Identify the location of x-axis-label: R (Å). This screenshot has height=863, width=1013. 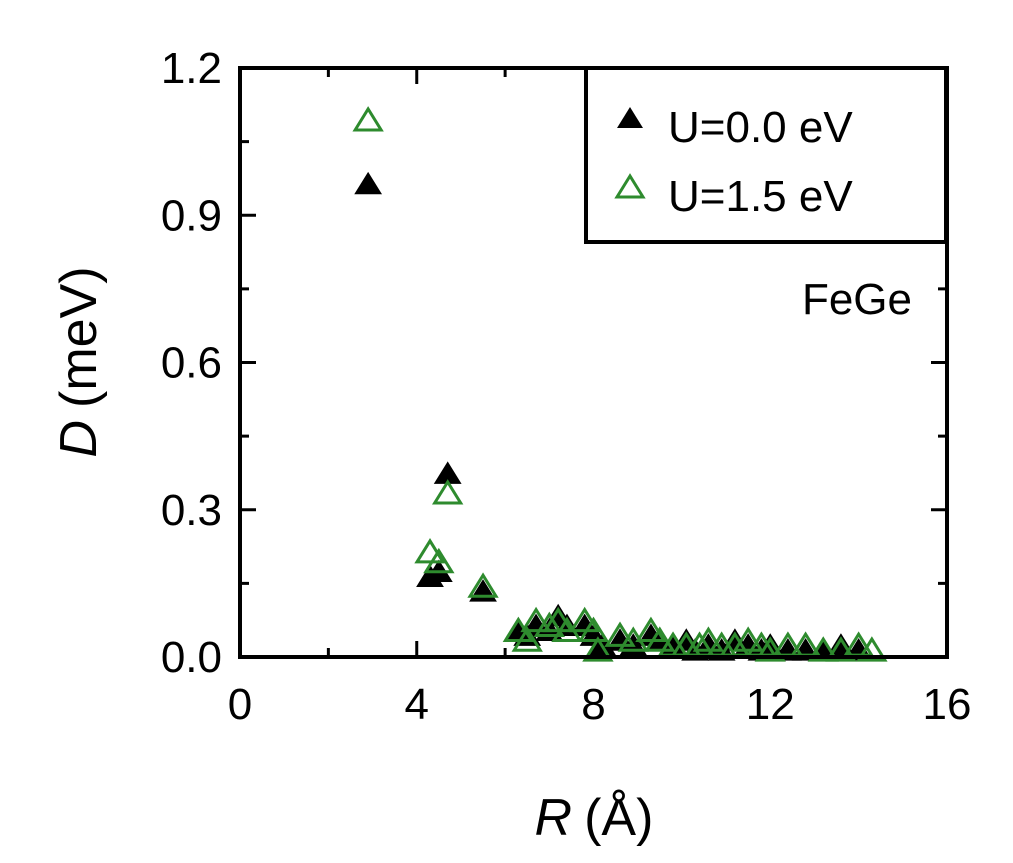
(594, 818).